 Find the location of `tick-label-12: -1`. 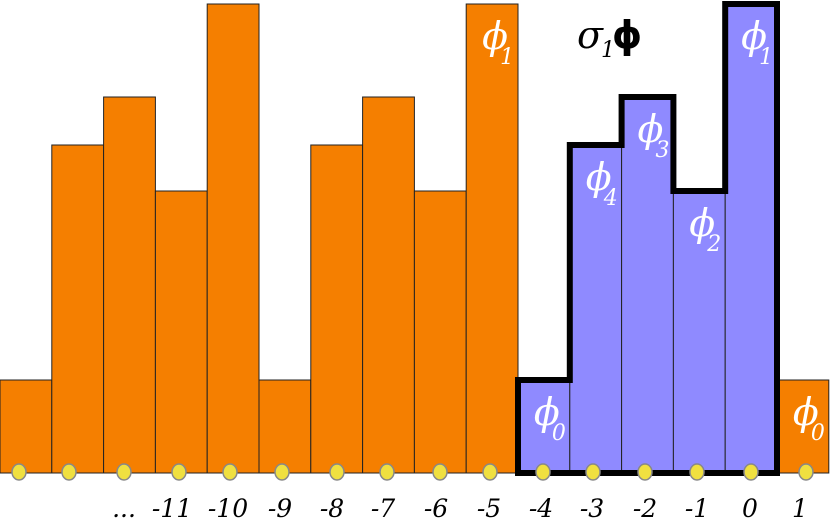

tick-label-12: -1 is located at coordinates (697, 507).